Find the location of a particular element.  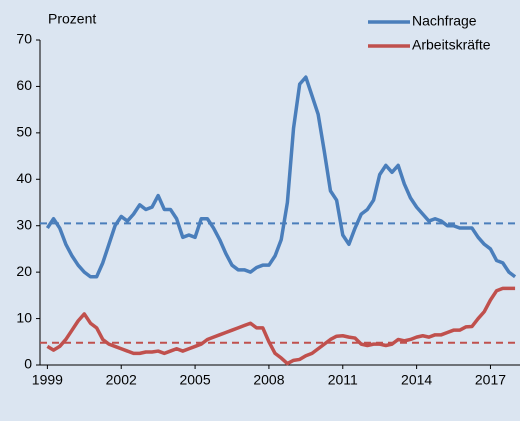

x-tick-label: 2011 is located at coordinates (343, 380).